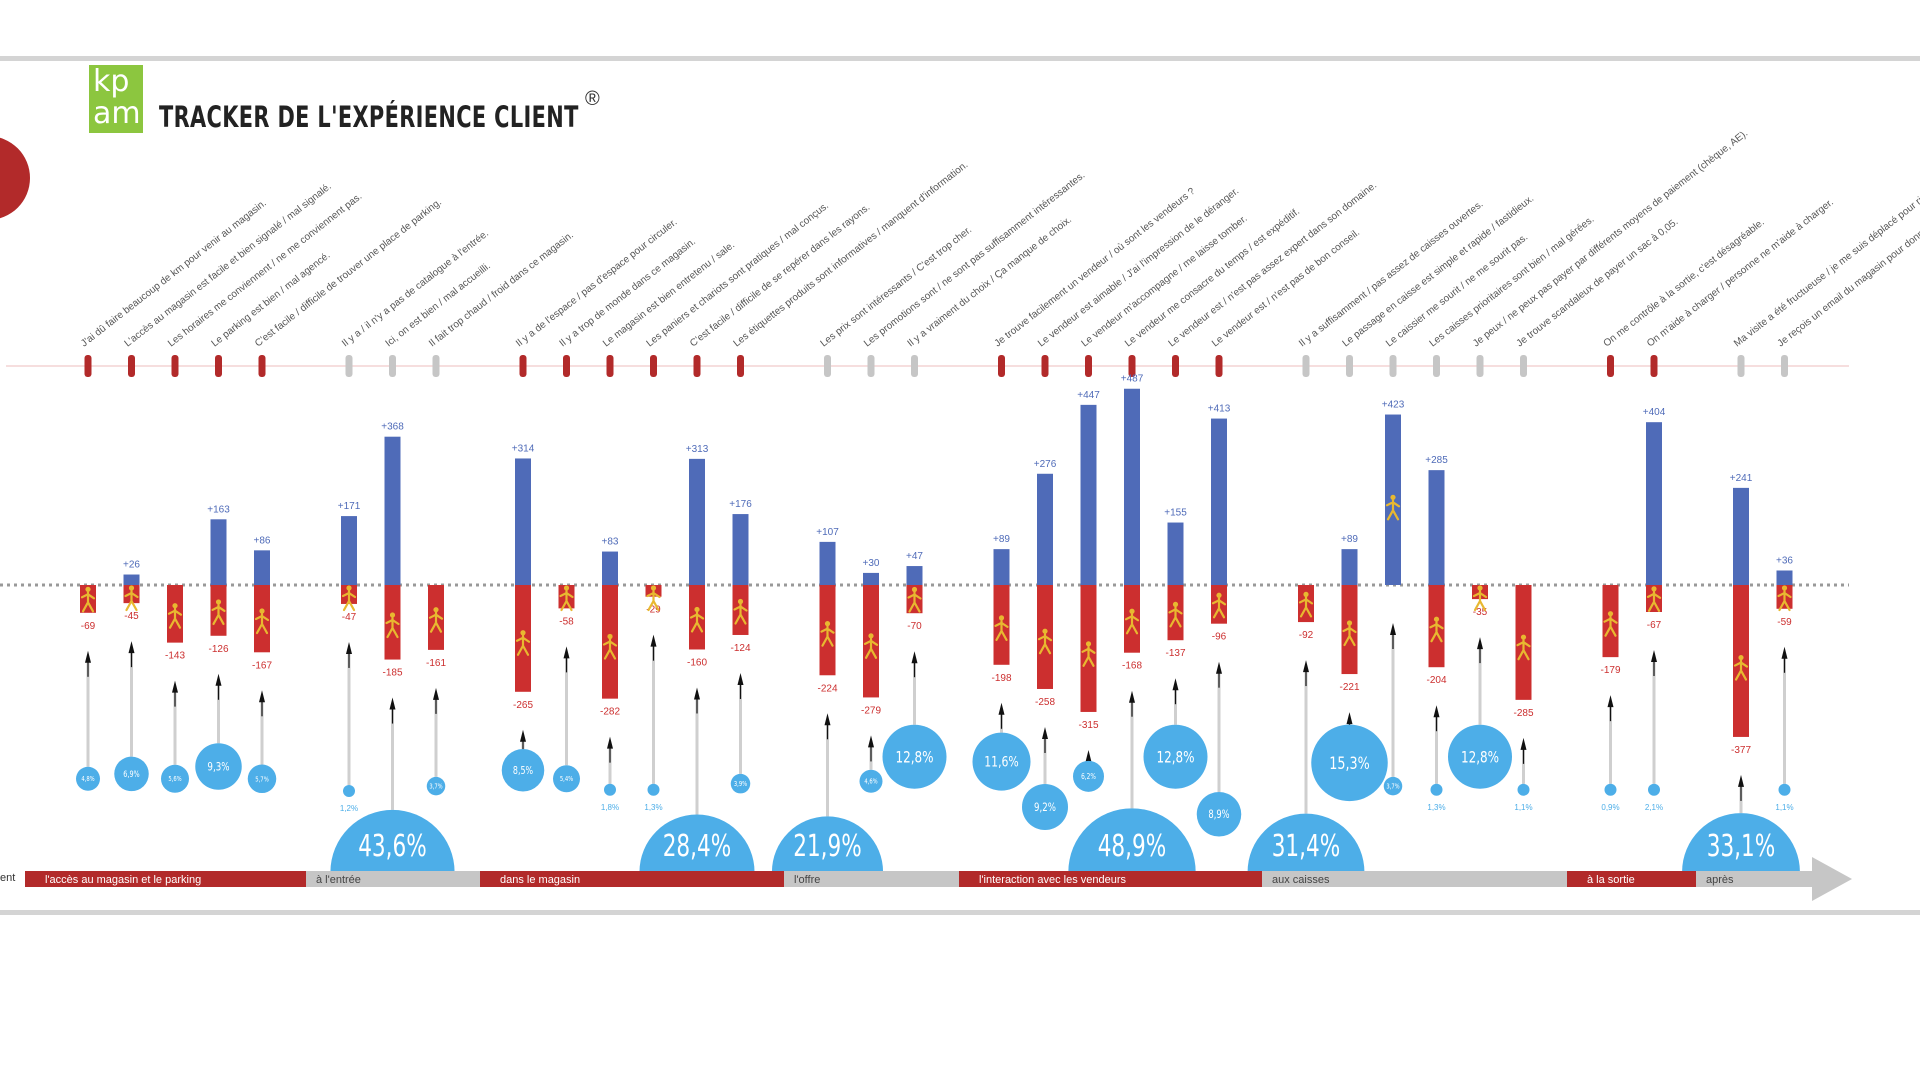 This screenshot has height=1080, width=1920. What do you see at coordinates (1523, 713) in the screenshot?
I see `negative-value-label: -285` at bounding box center [1523, 713].